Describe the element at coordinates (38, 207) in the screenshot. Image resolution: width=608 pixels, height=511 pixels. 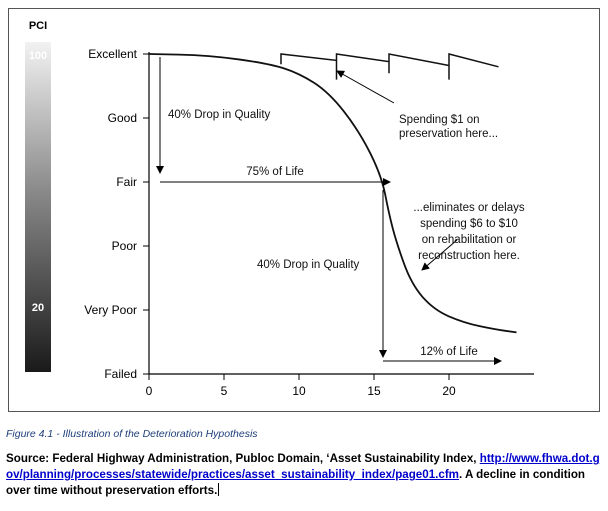
I see `pci-gradient-bar` at that location.